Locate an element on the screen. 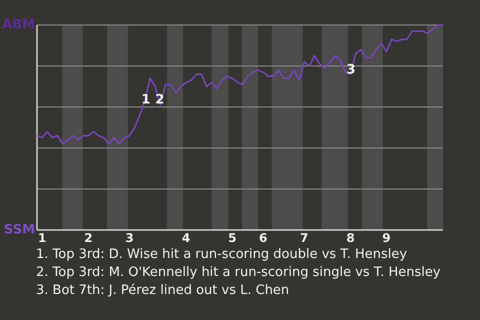  text: ABM is located at coordinates (18, 25).